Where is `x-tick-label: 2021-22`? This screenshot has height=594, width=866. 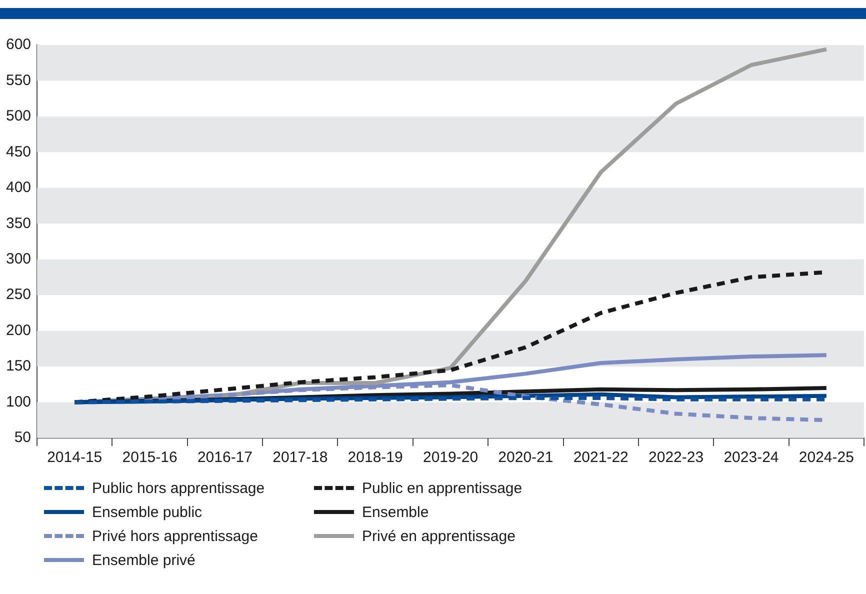
x-tick-label: 2021-22 is located at coordinates (600, 457).